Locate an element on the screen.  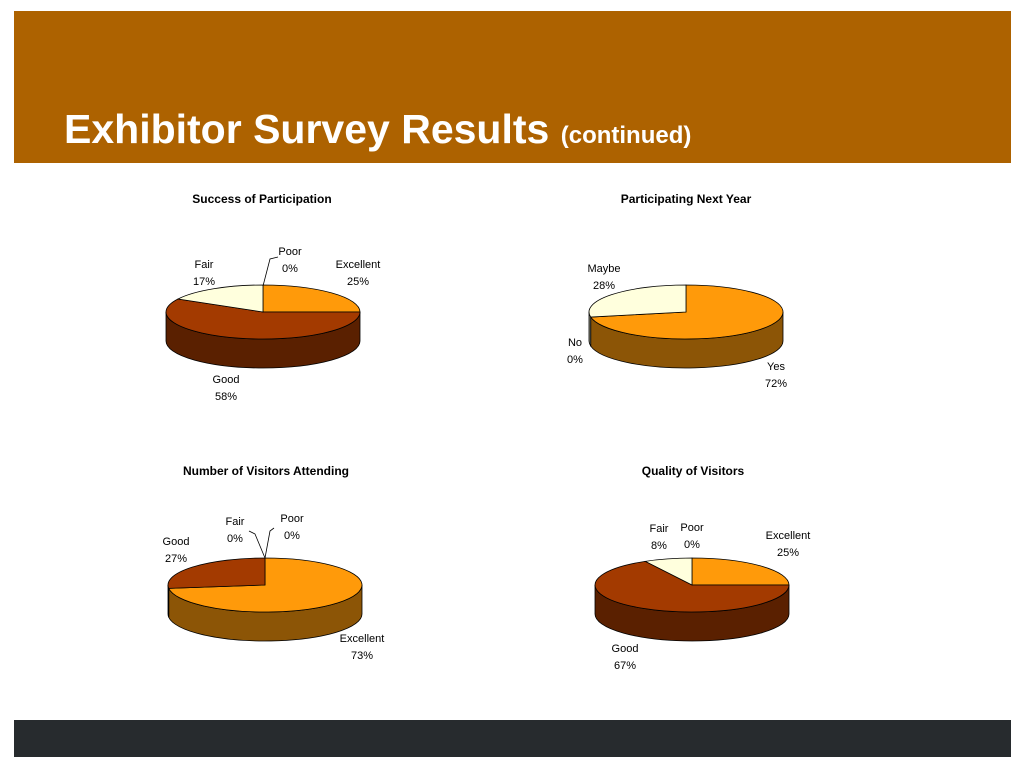
slice-label-value: 8% is located at coordinates (659, 546).